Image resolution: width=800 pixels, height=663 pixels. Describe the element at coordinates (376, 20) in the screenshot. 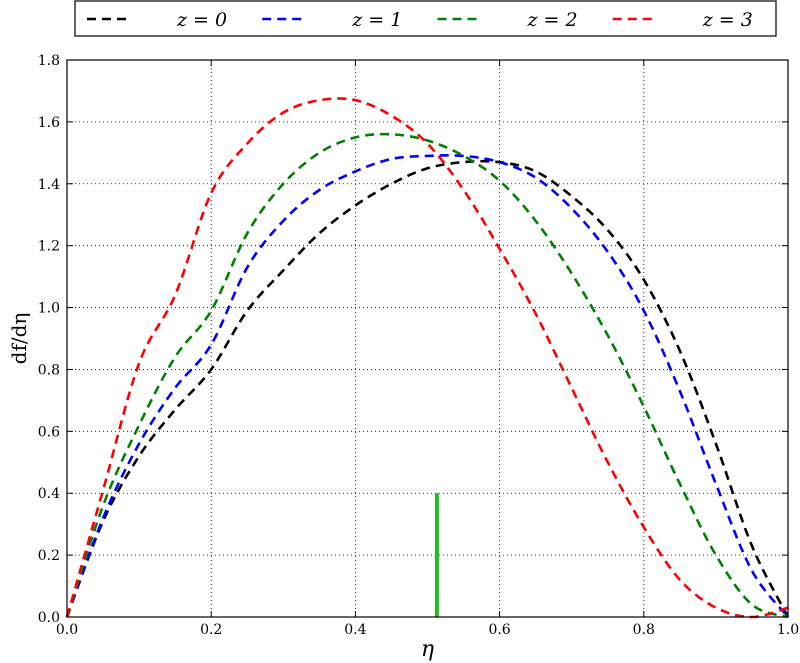

I see `legend-label-z1: z = 1` at that location.